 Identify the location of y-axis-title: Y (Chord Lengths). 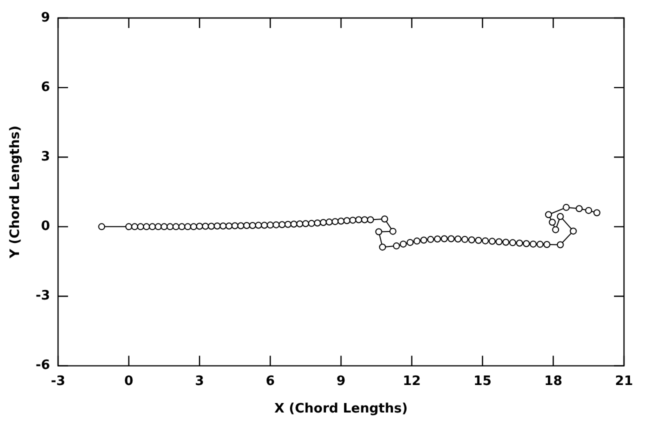
(16, 193).